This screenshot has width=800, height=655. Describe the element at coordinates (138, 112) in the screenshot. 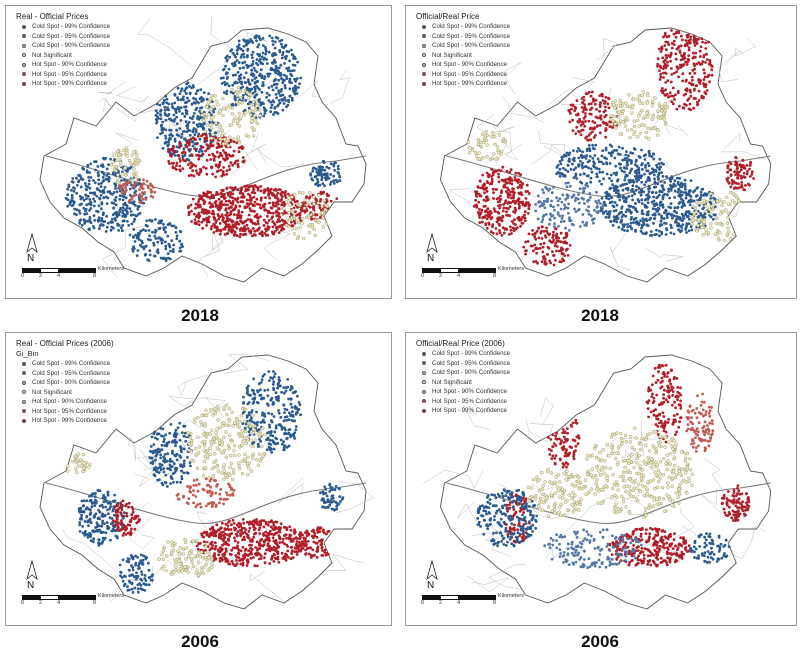

I see `district-boundary` at that location.